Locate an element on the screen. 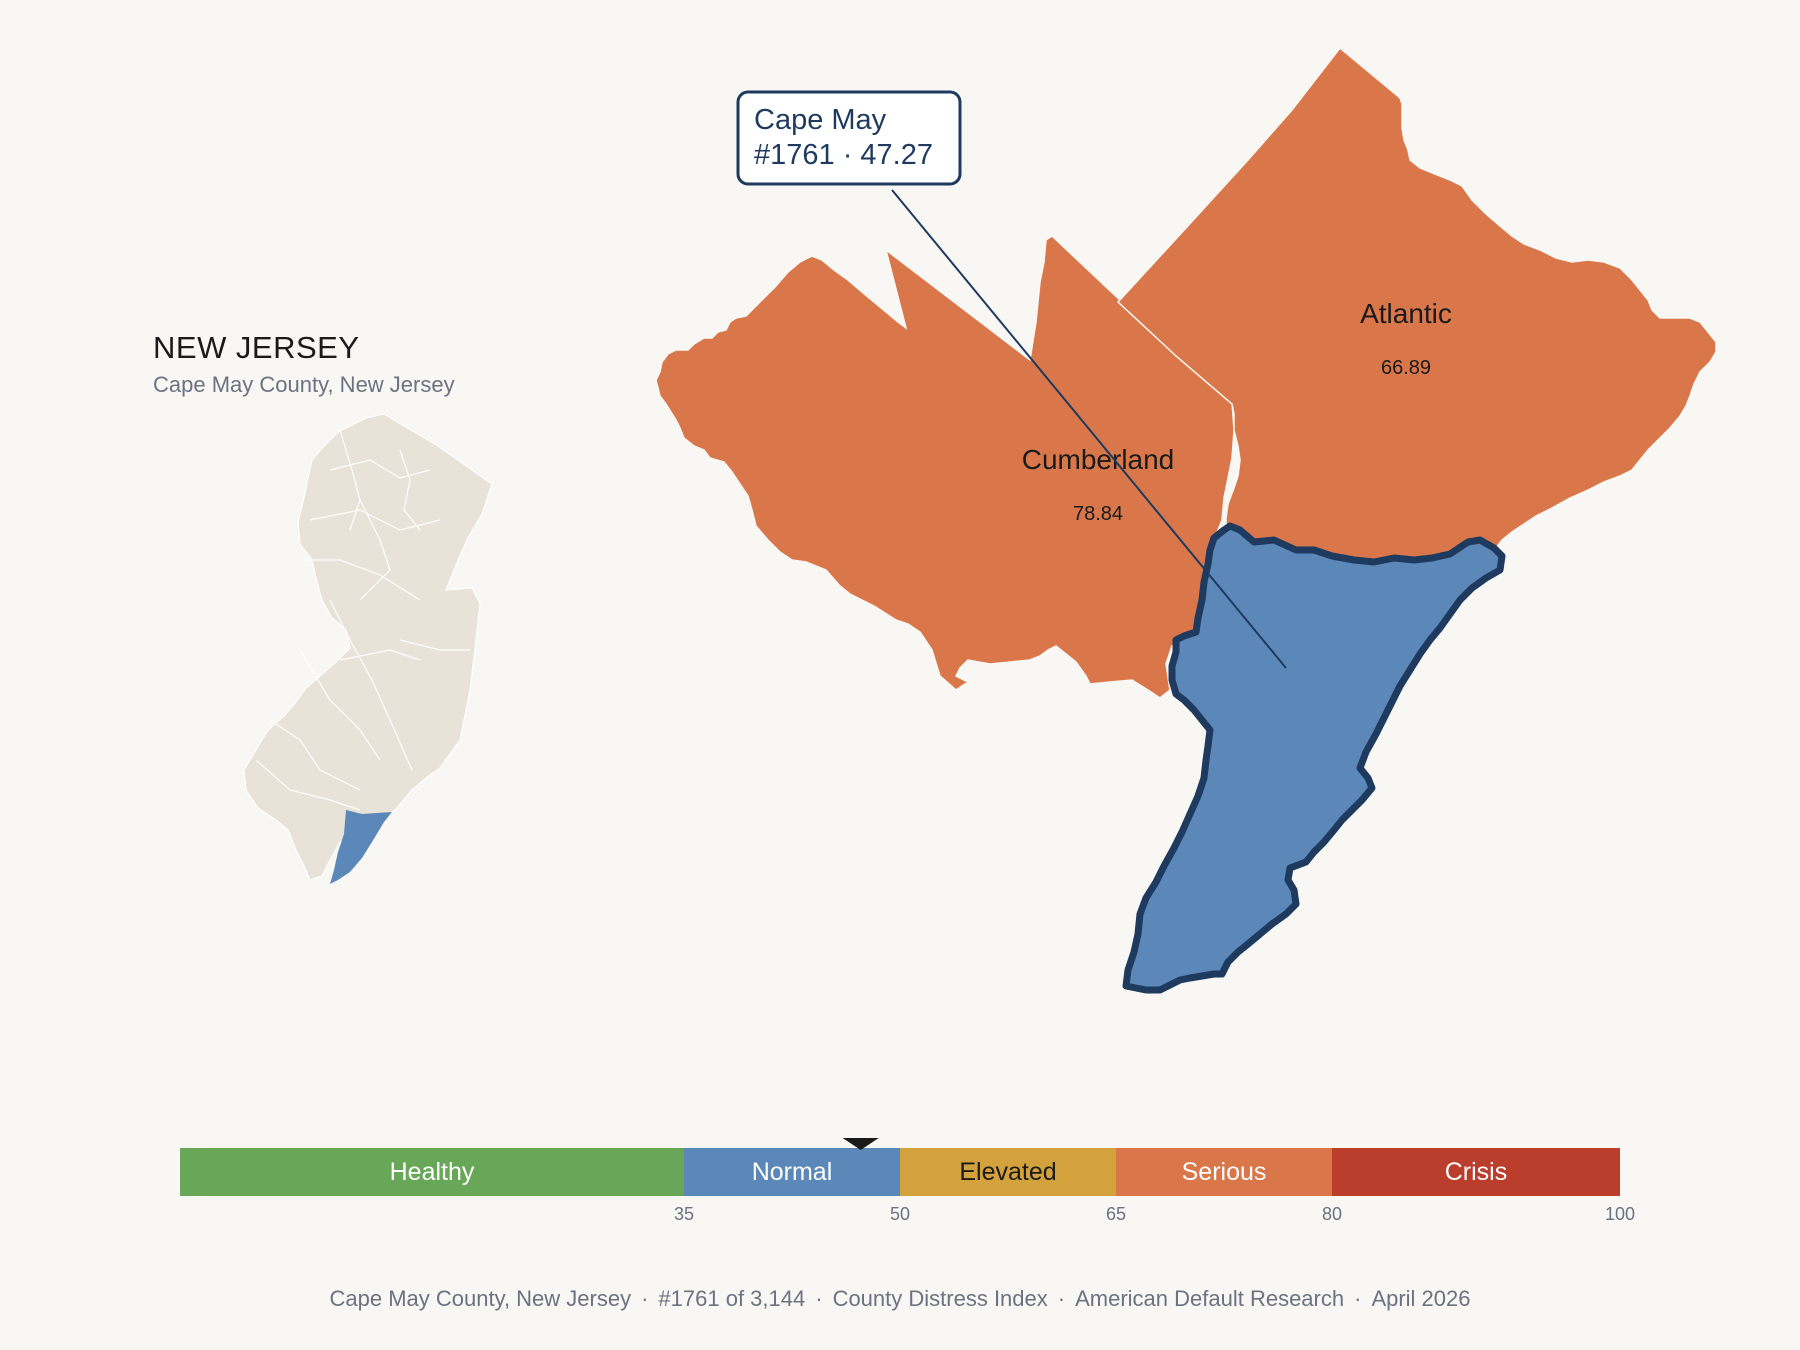  legend-band-serious is located at coordinates (1224, 1172).